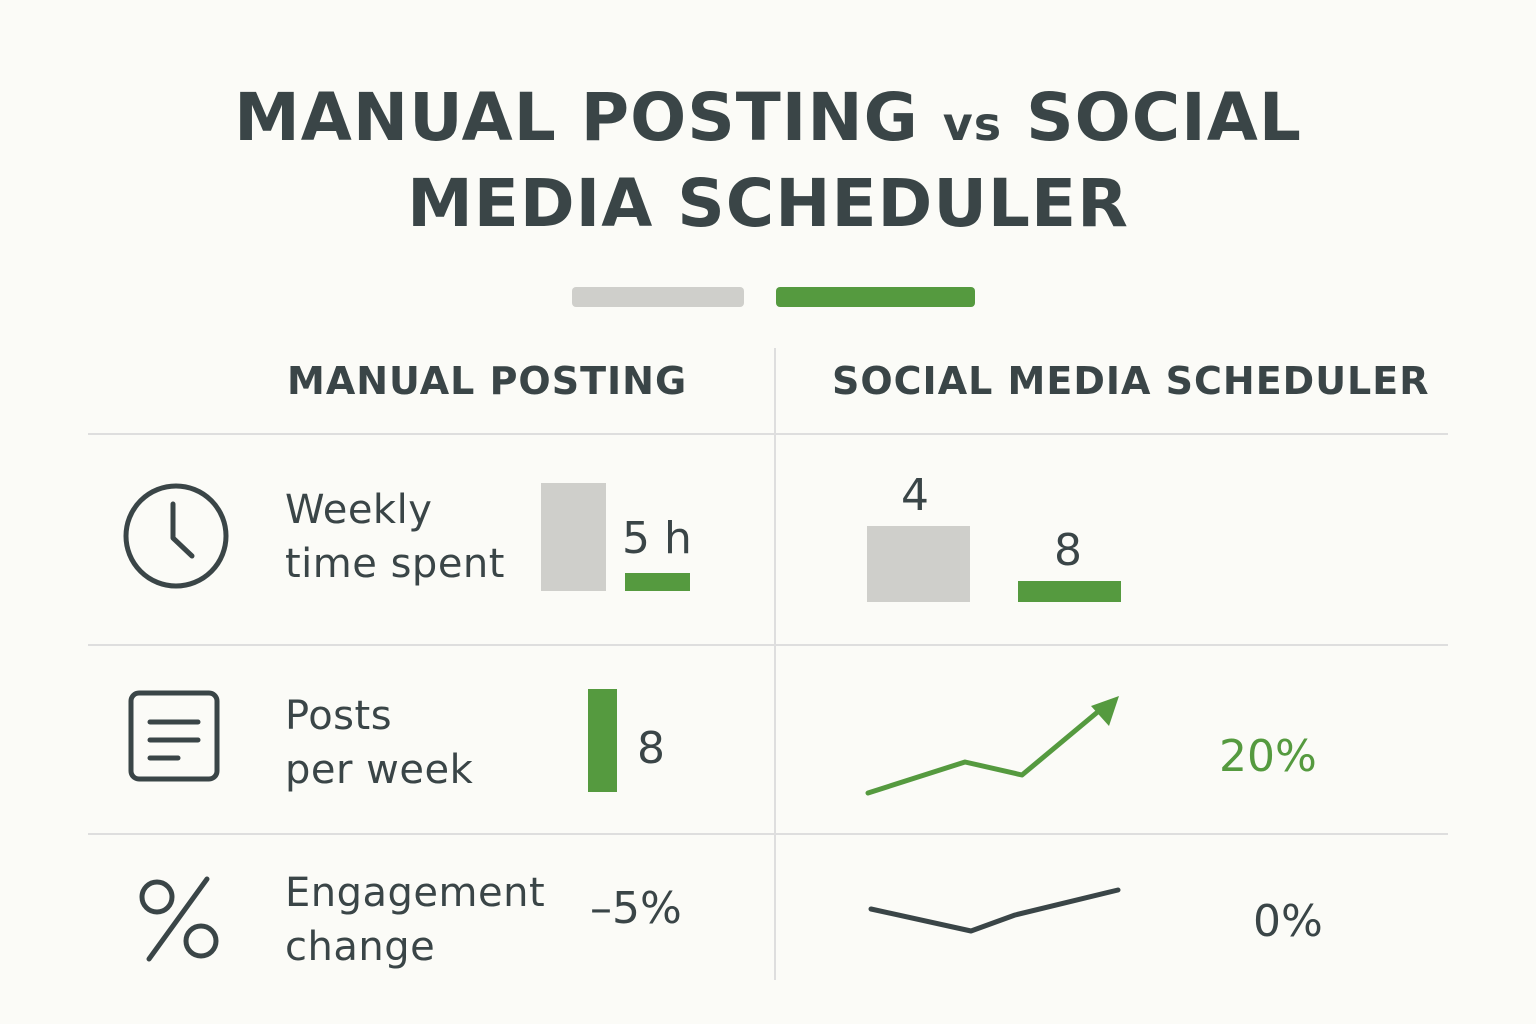 This screenshot has height=1024, width=1536. I want to click on scheduler-time-manual-bar, so click(918, 564).